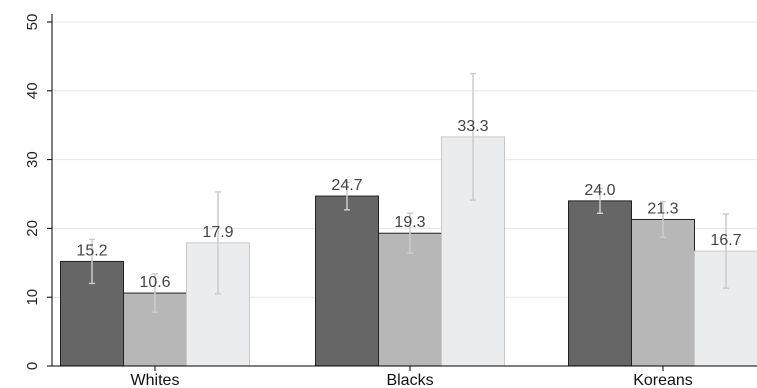 The width and height of the screenshot is (757, 388). I want to click on y-tick-label: 0, so click(32, 366).